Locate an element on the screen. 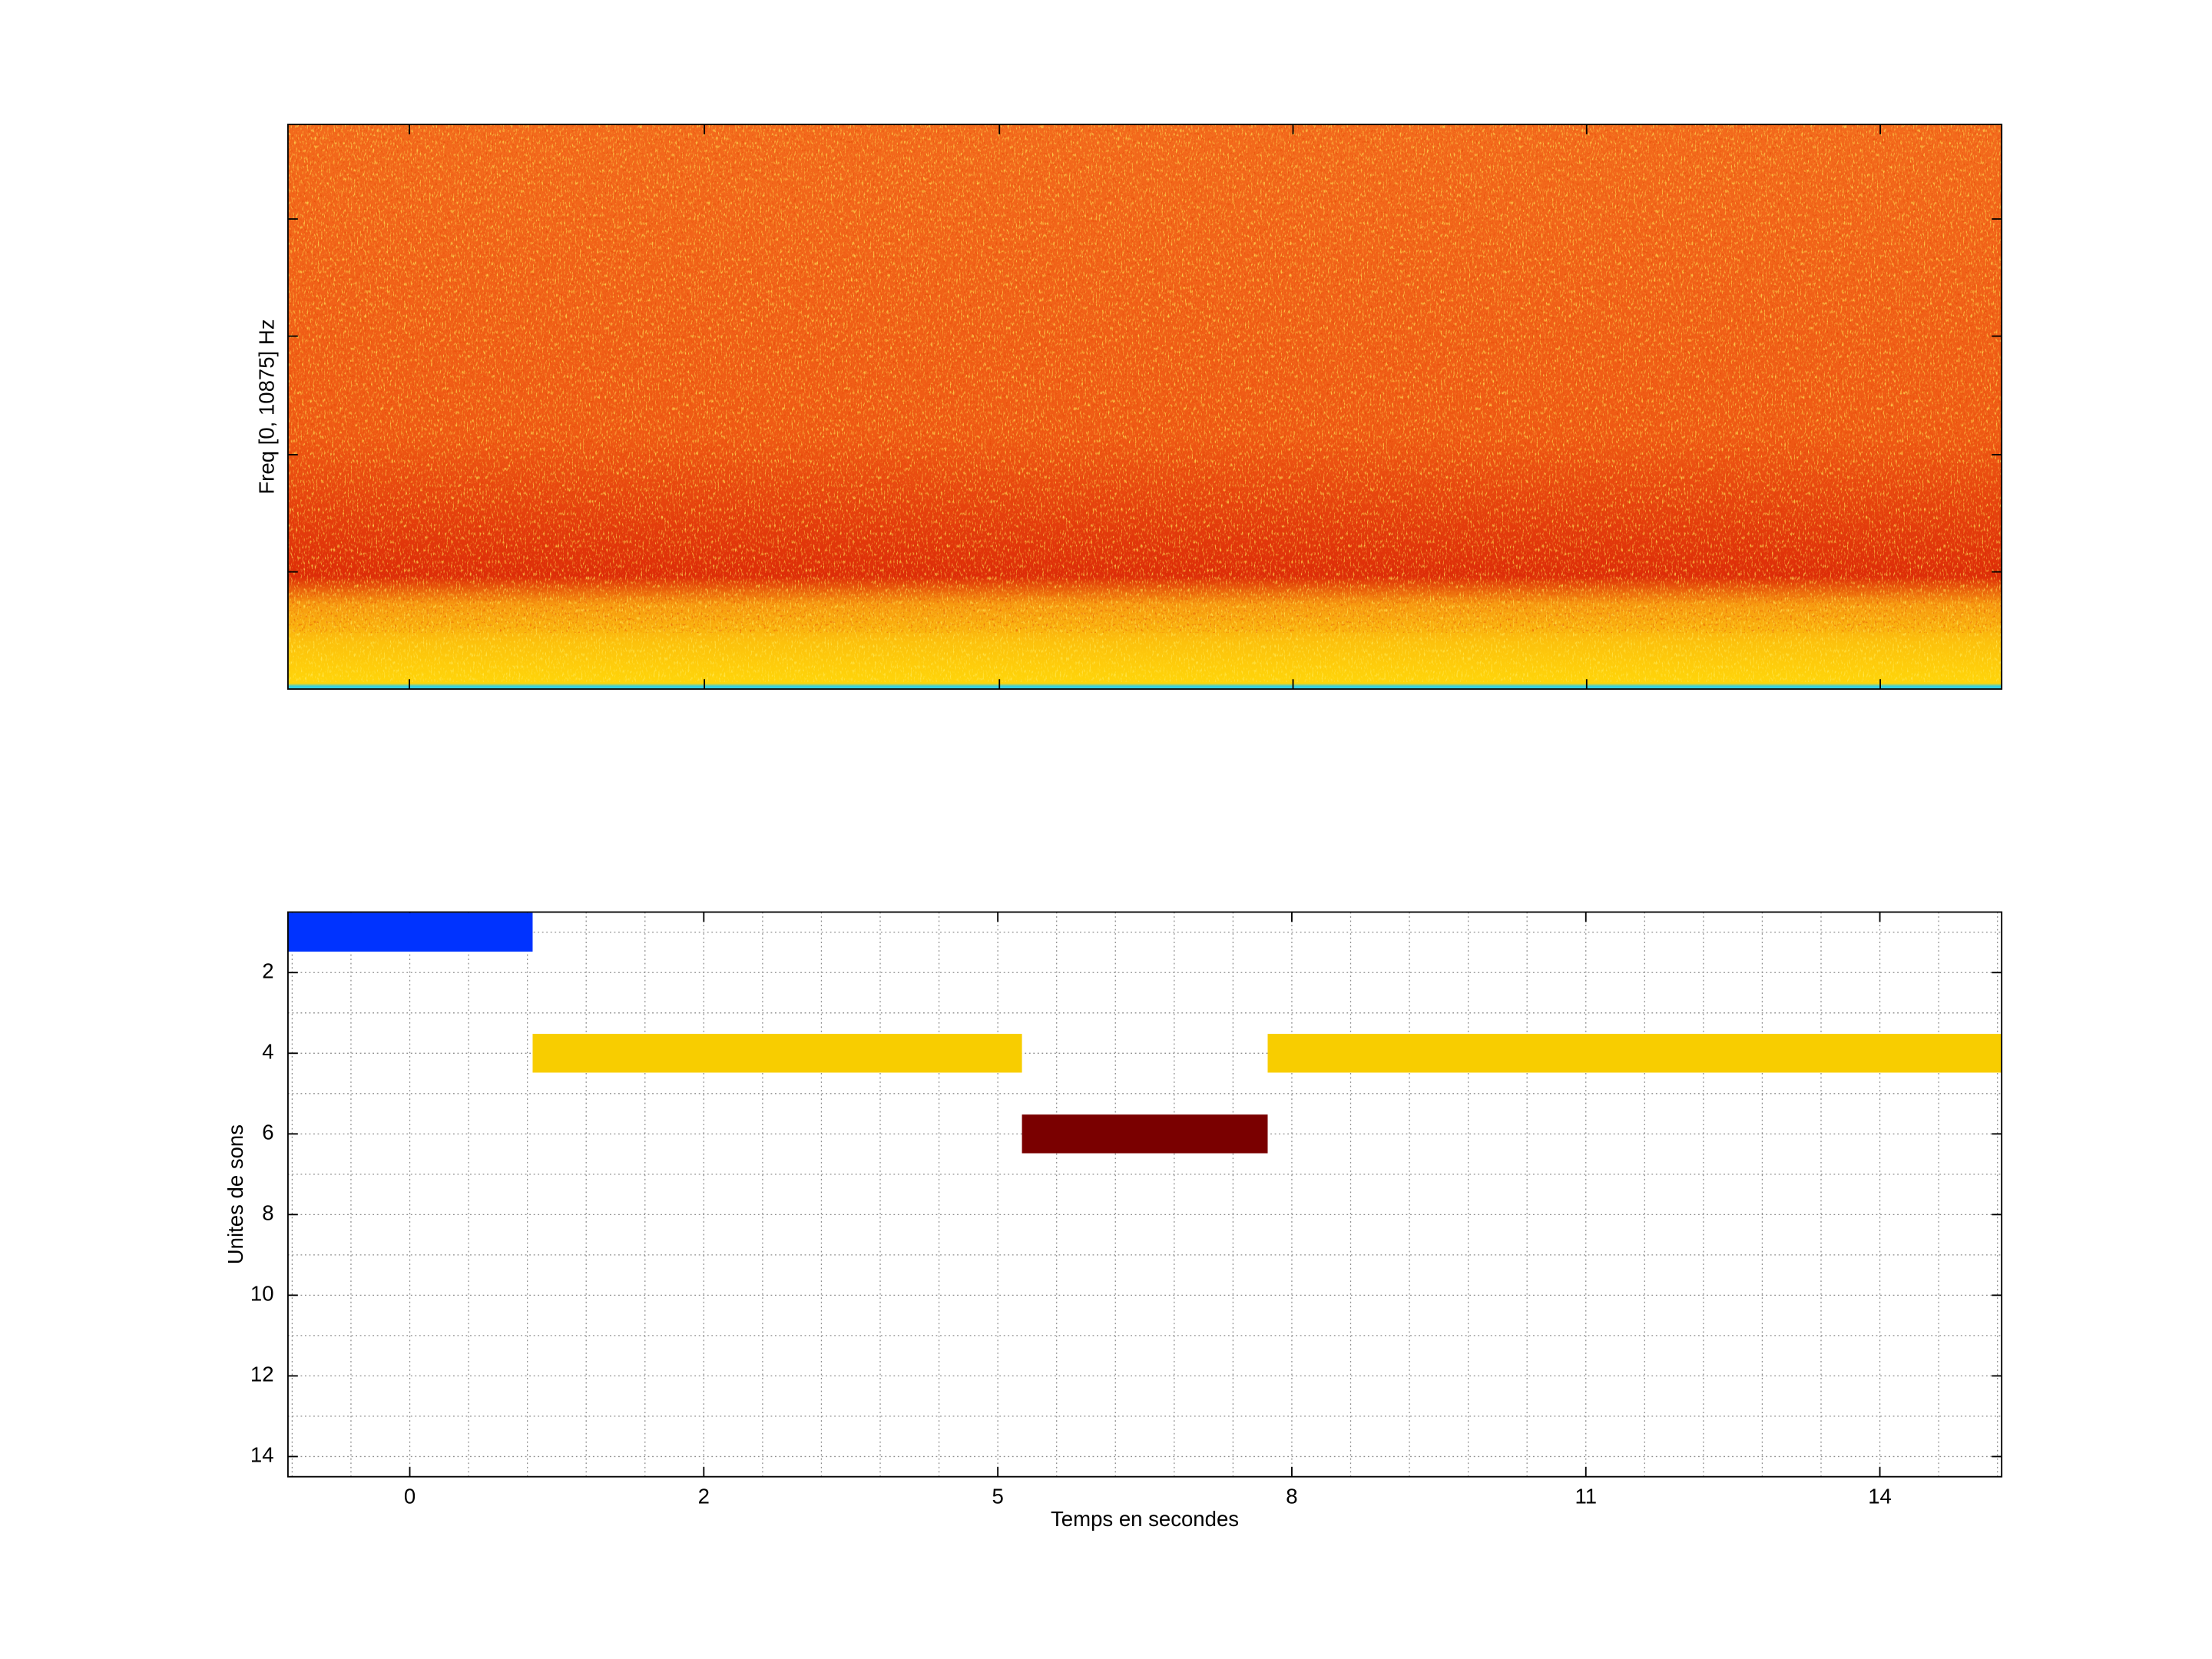  y-tick-label: 8 is located at coordinates (267, 1213).